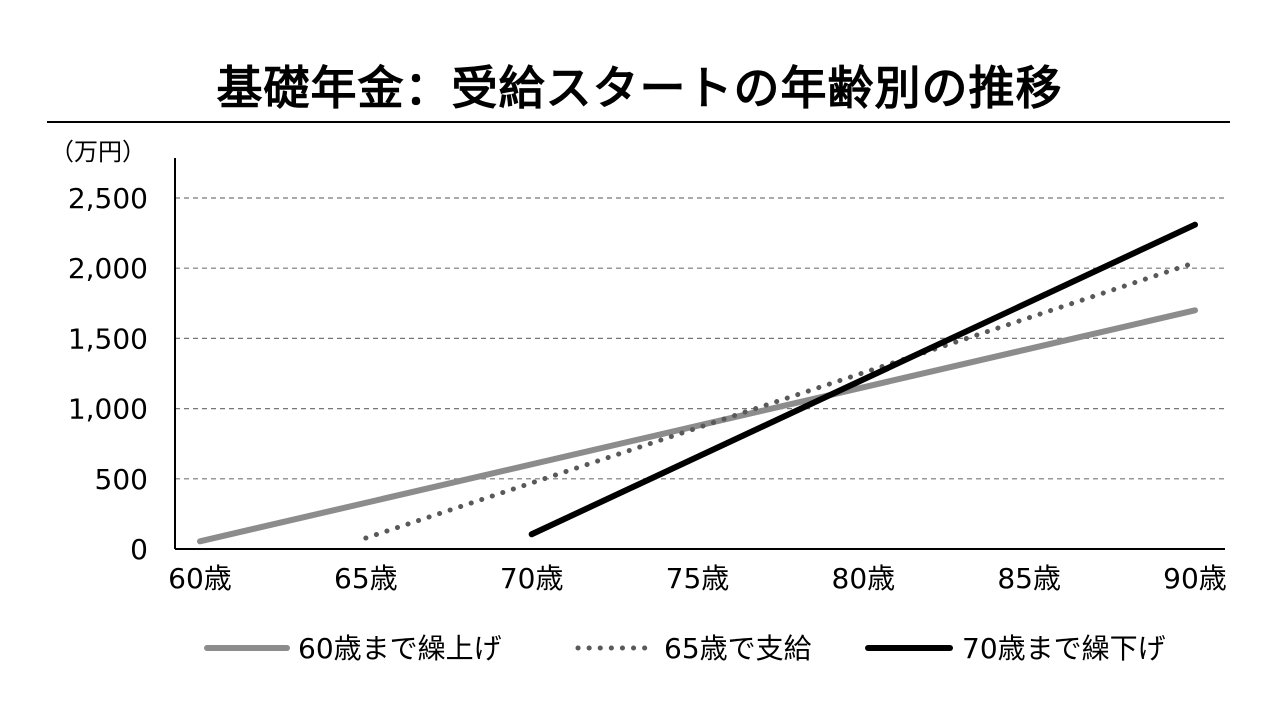  Describe the element at coordinates (108, 268) in the screenshot. I see `y-tick-label: 2,000` at that location.